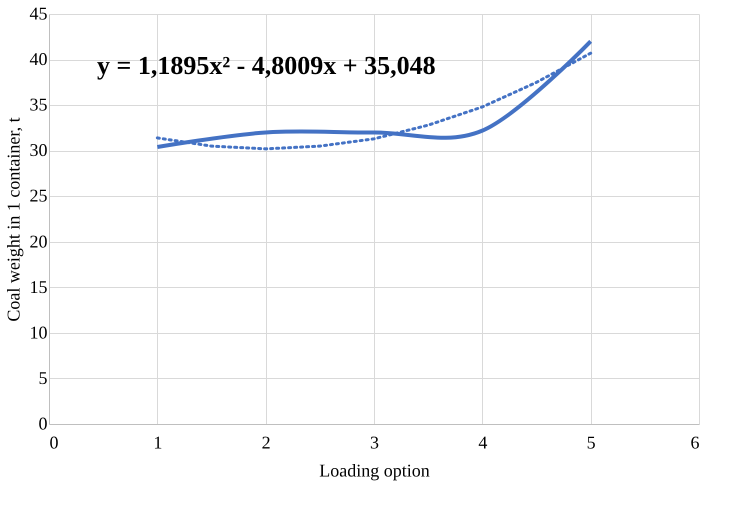  I want to click on y-tick-label: 15, so click(39, 286).